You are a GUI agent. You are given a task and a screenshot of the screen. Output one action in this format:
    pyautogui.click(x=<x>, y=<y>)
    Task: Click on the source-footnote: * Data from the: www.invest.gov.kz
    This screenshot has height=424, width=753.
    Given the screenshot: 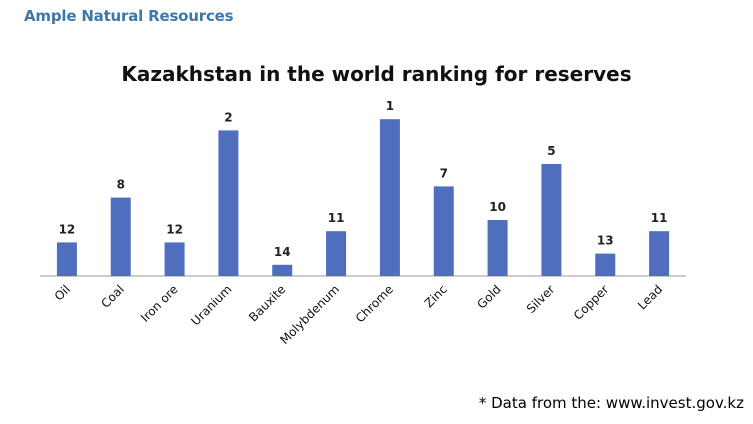 What is the action you would take?
    pyautogui.click(x=611, y=403)
    